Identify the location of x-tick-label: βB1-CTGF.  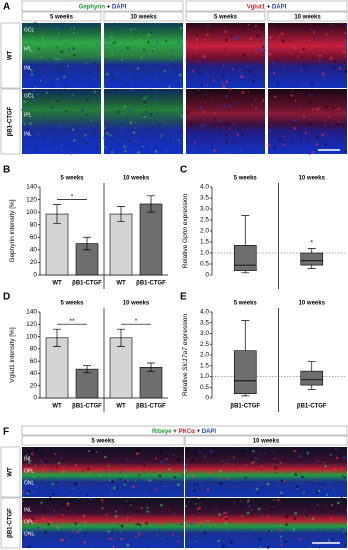
(87, 284).